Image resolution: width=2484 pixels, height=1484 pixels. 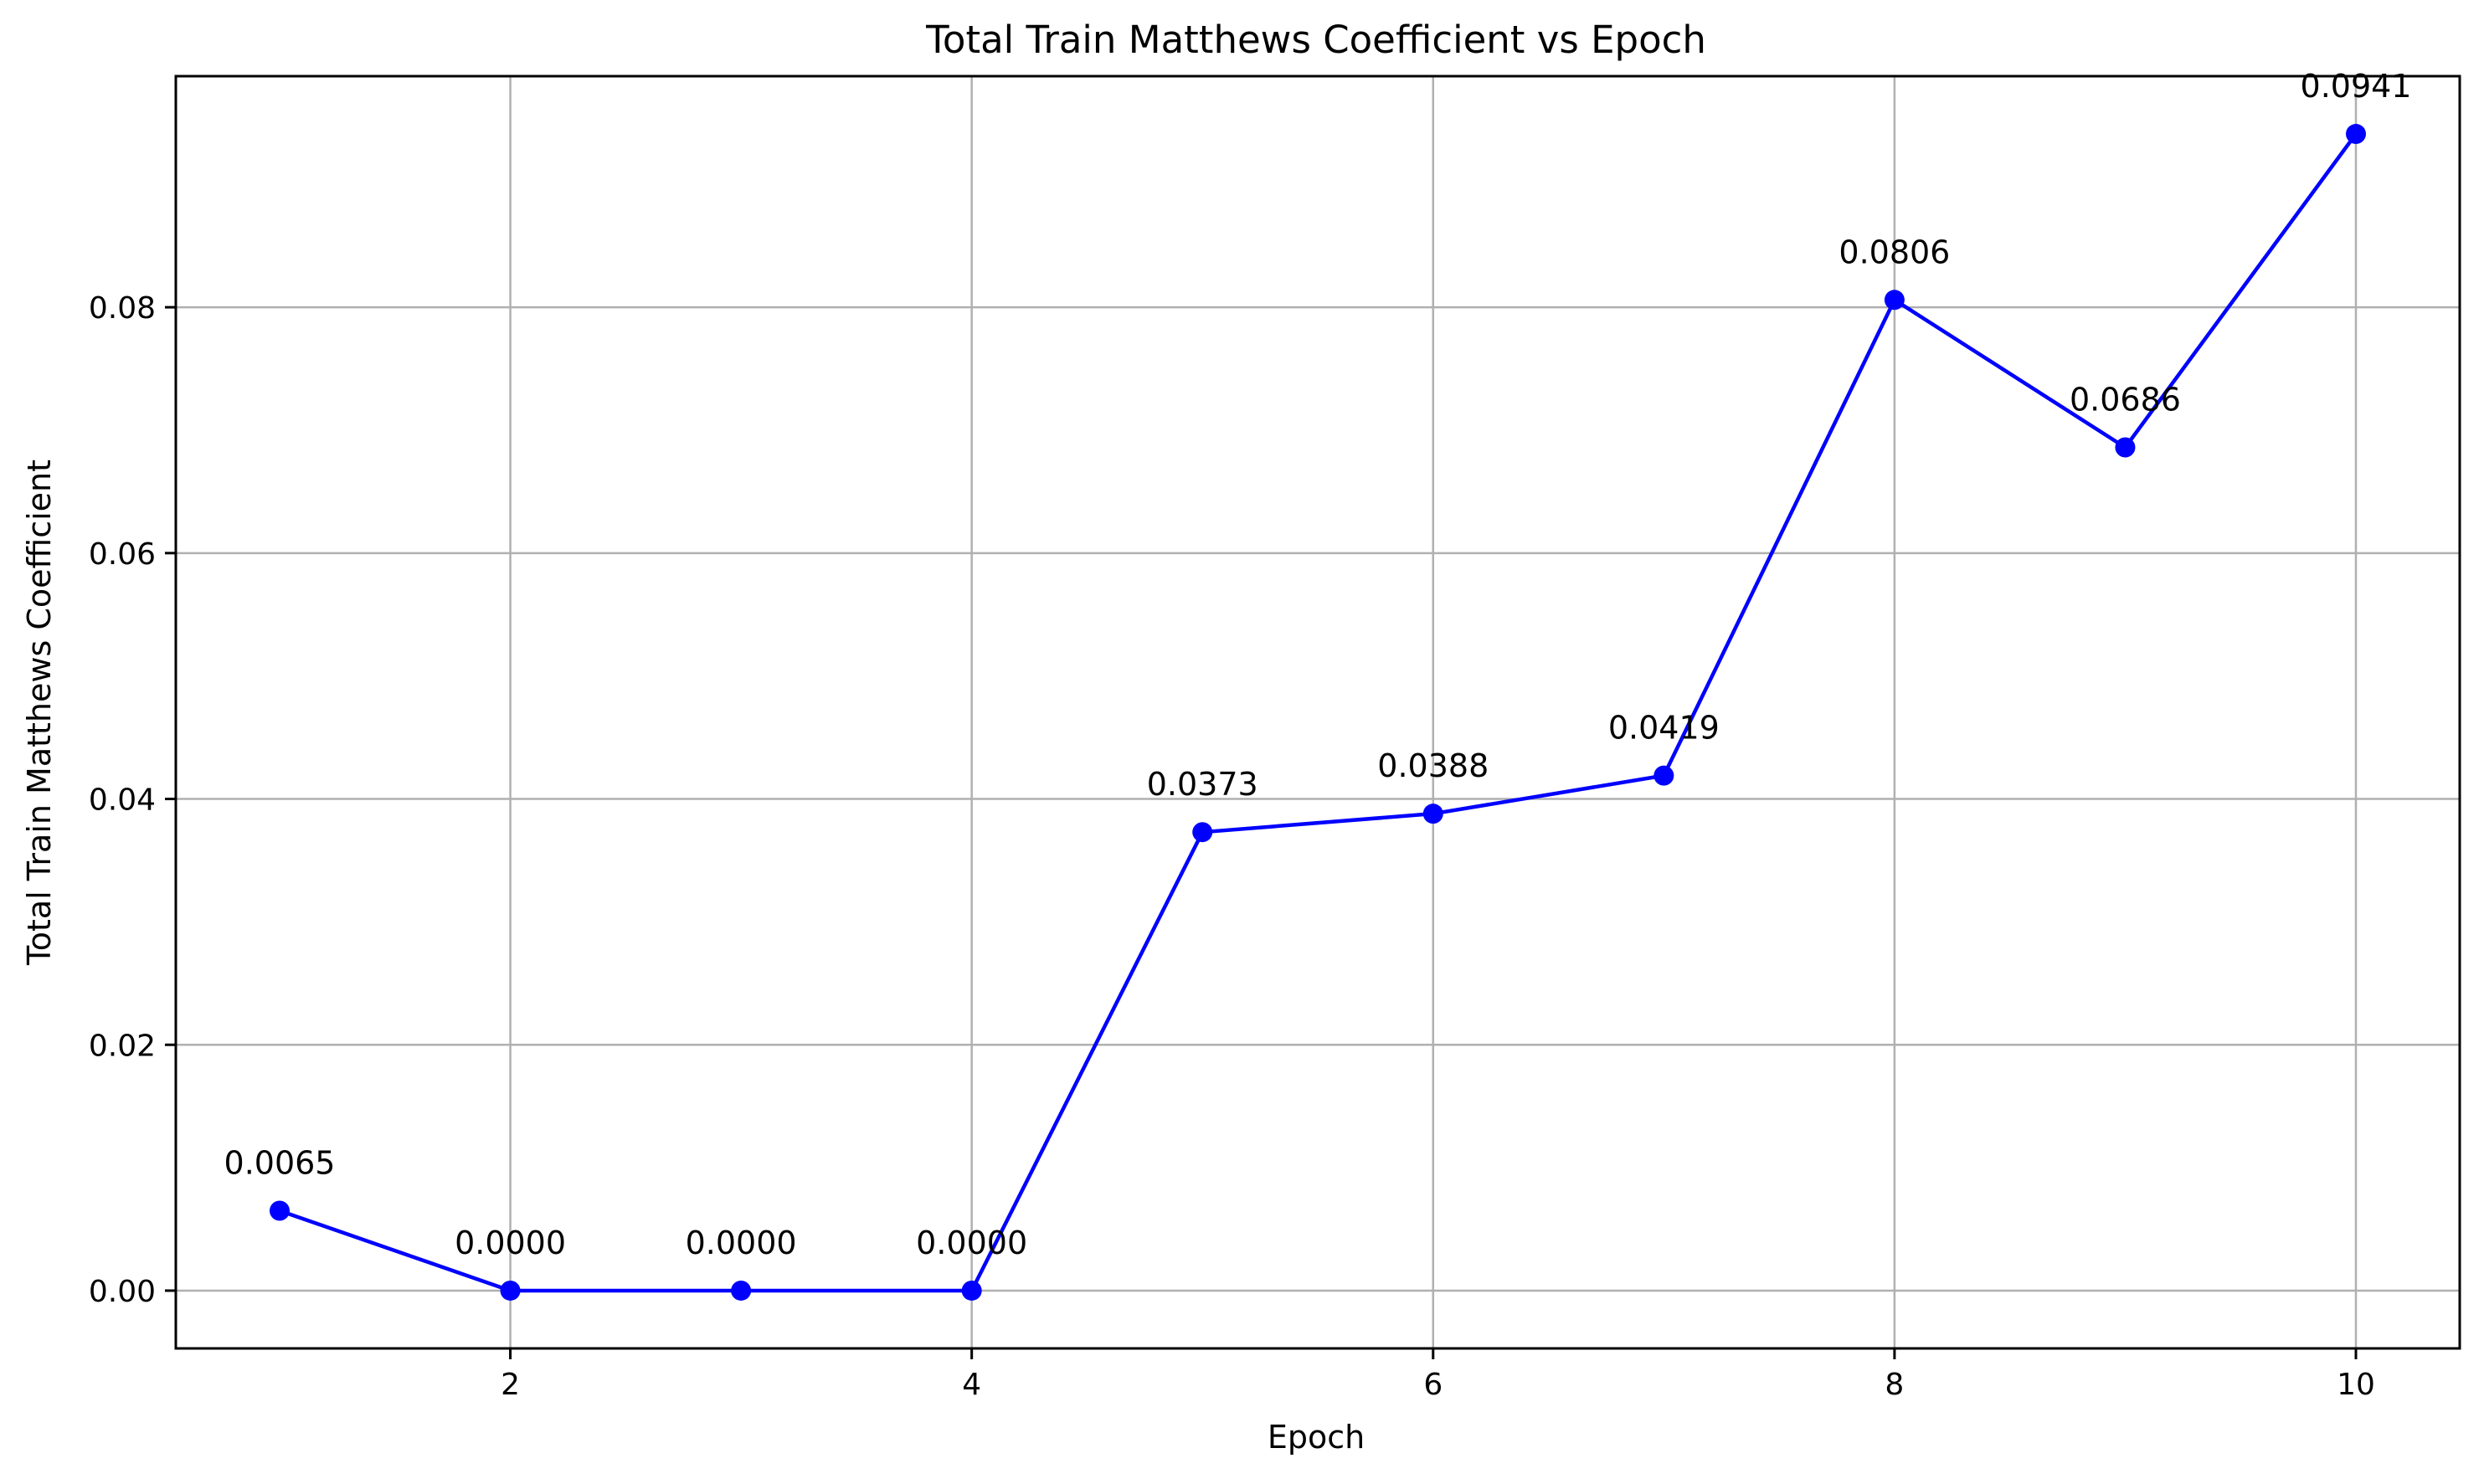 What do you see at coordinates (511, 1385) in the screenshot?
I see `x-tick-label: 2` at bounding box center [511, 1385].